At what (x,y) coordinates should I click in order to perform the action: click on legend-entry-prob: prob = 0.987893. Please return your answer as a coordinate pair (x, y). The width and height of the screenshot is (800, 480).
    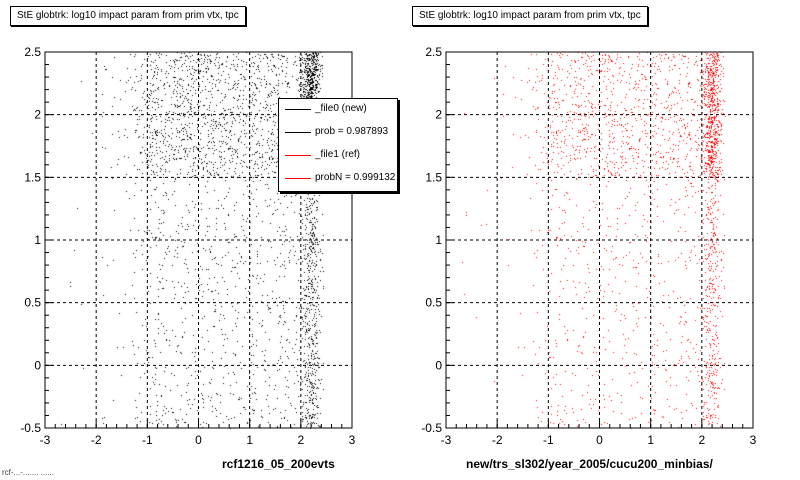
    Looking at the image, I should click on (338, 133).